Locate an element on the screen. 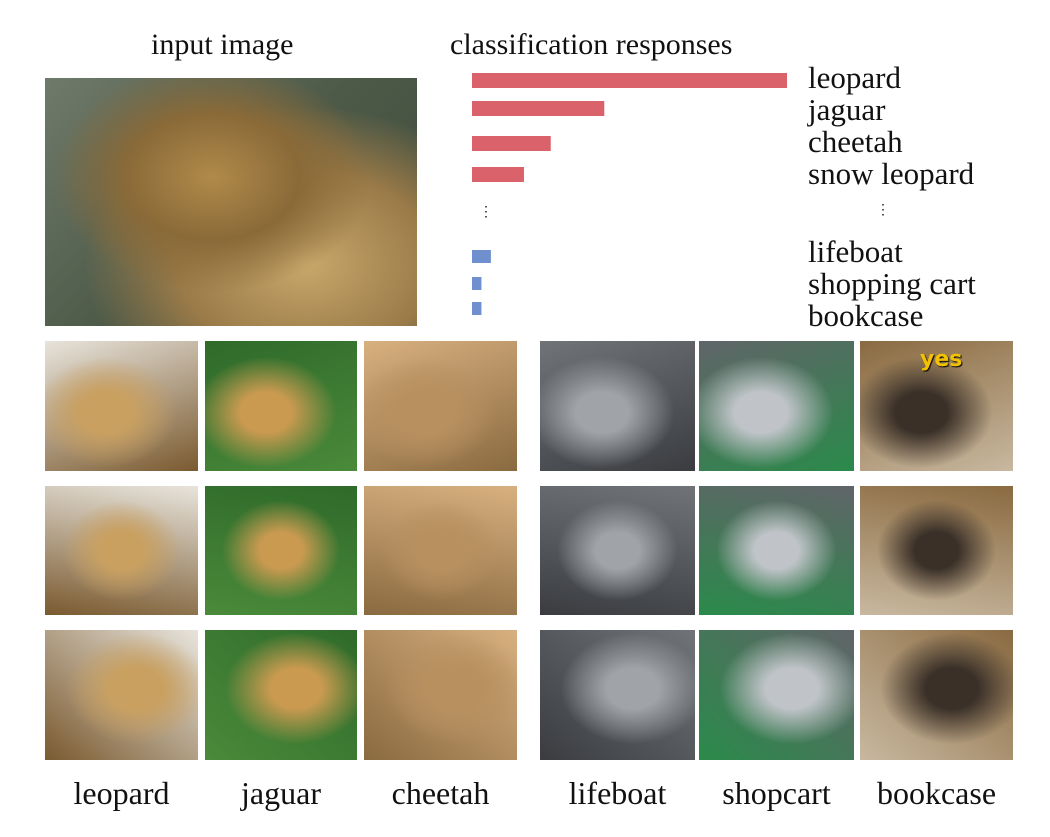 The height and width of the screenshot is (837, 1050). category-label: snow leopard is located at coordinates (891, 173).